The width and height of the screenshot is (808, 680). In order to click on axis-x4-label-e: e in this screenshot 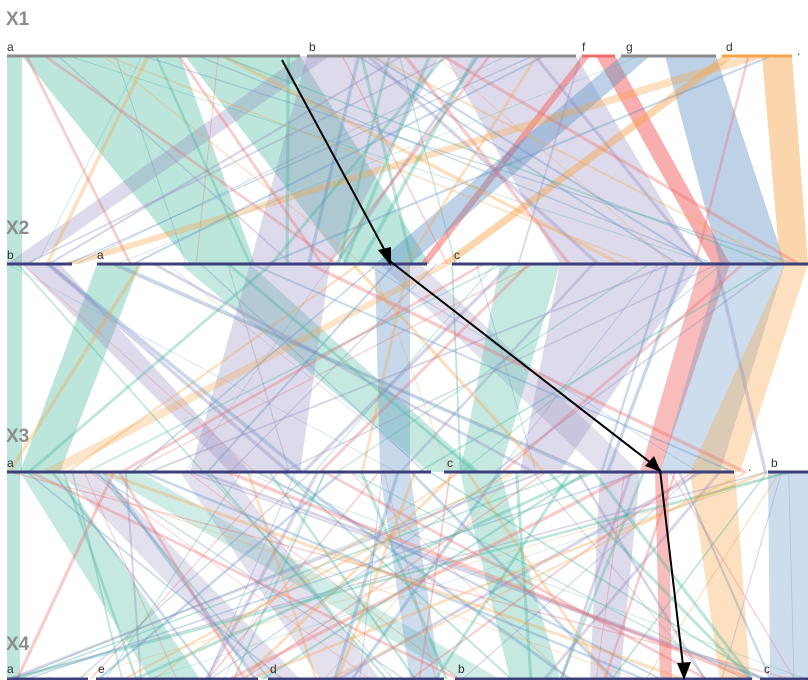, I will do `click(101, 669)`.